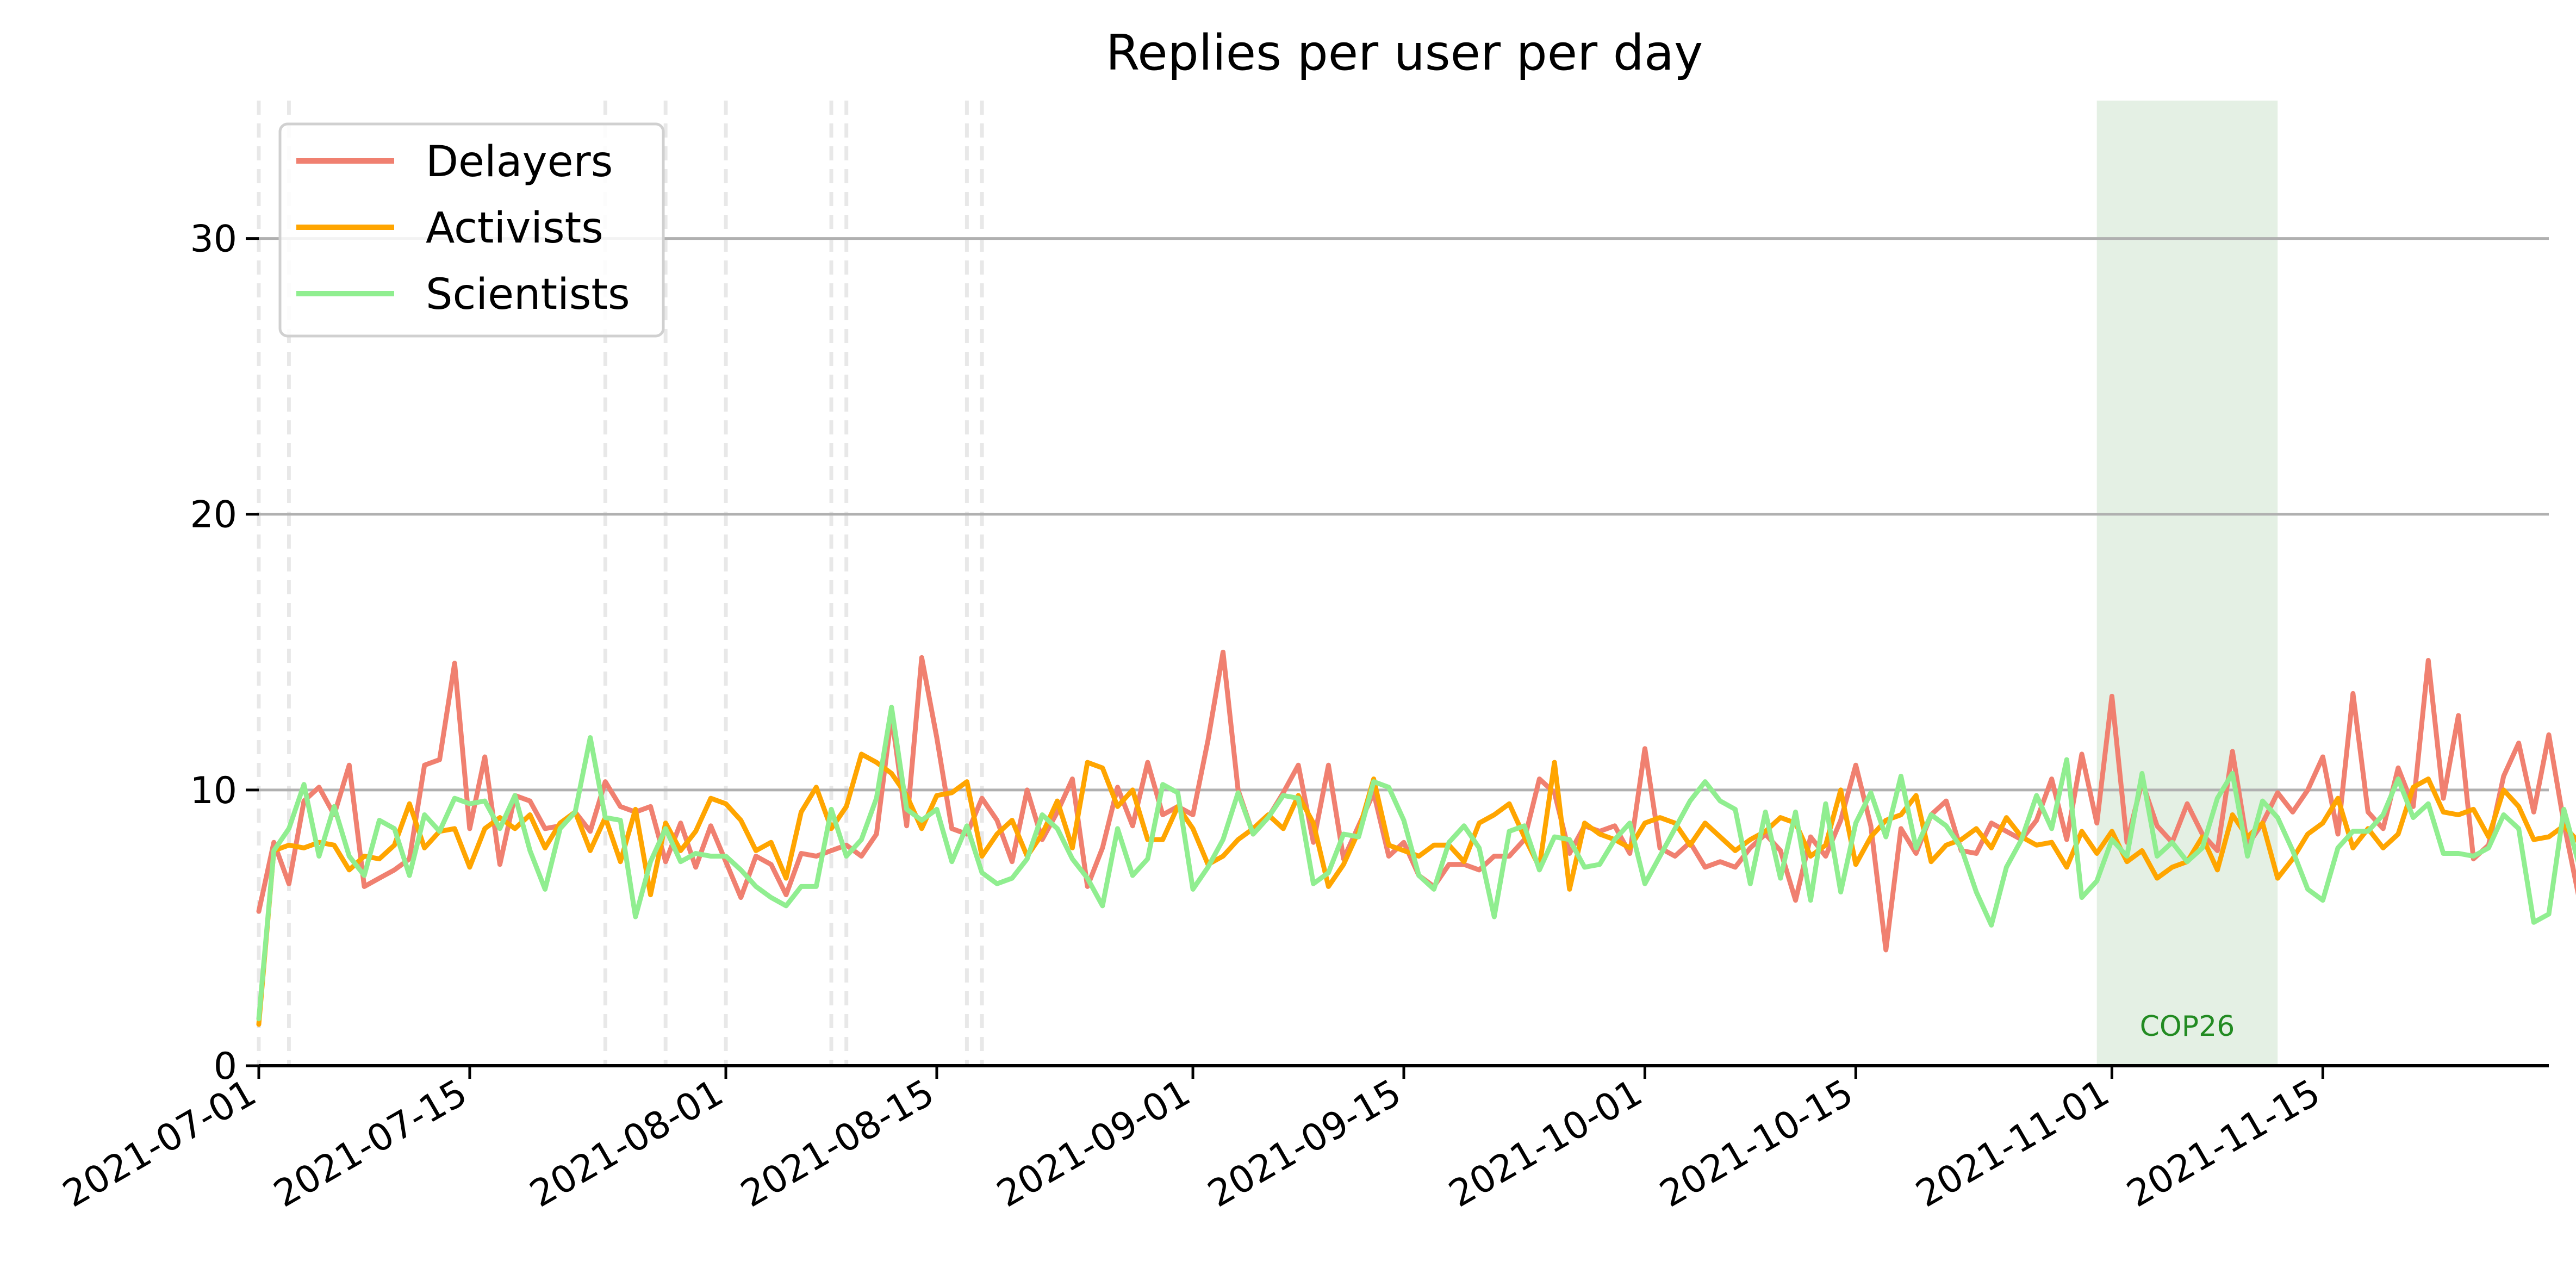  I want to click on y-tick-label-0: 0, so click(225, 1066).